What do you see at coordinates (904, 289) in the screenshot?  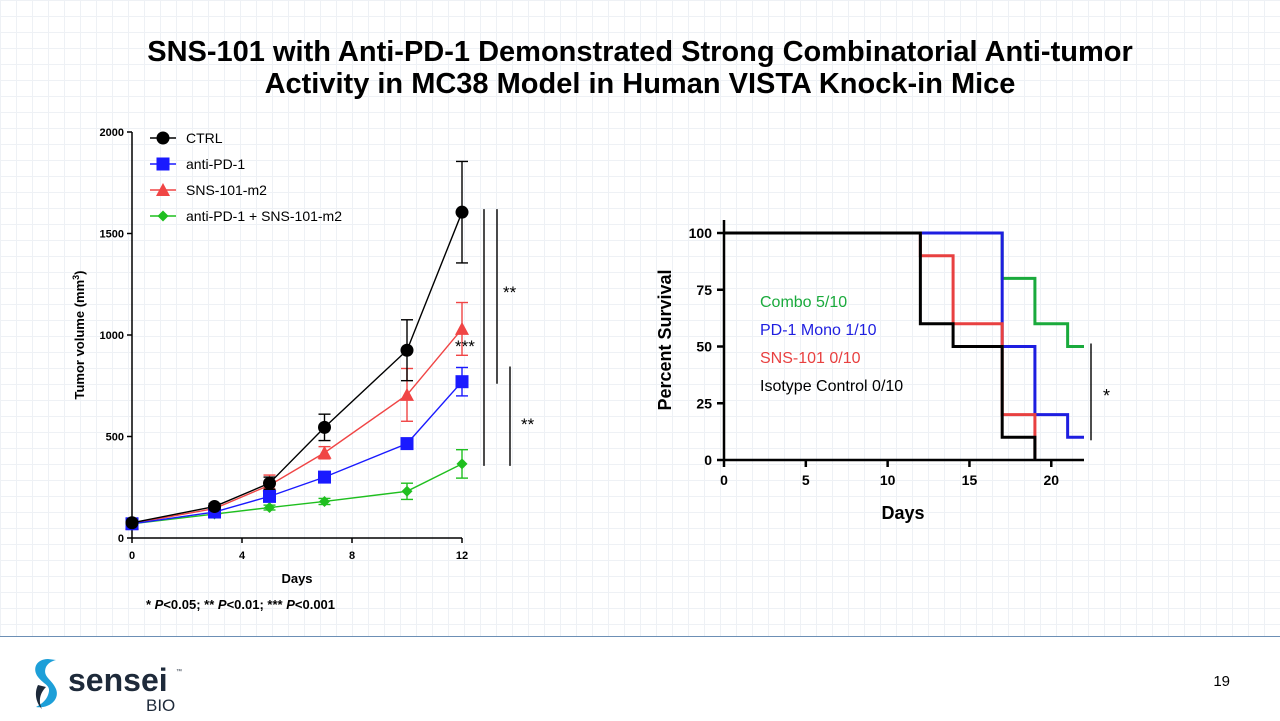 I see `combo-5-10-curve` at bounding box center [904, 289].